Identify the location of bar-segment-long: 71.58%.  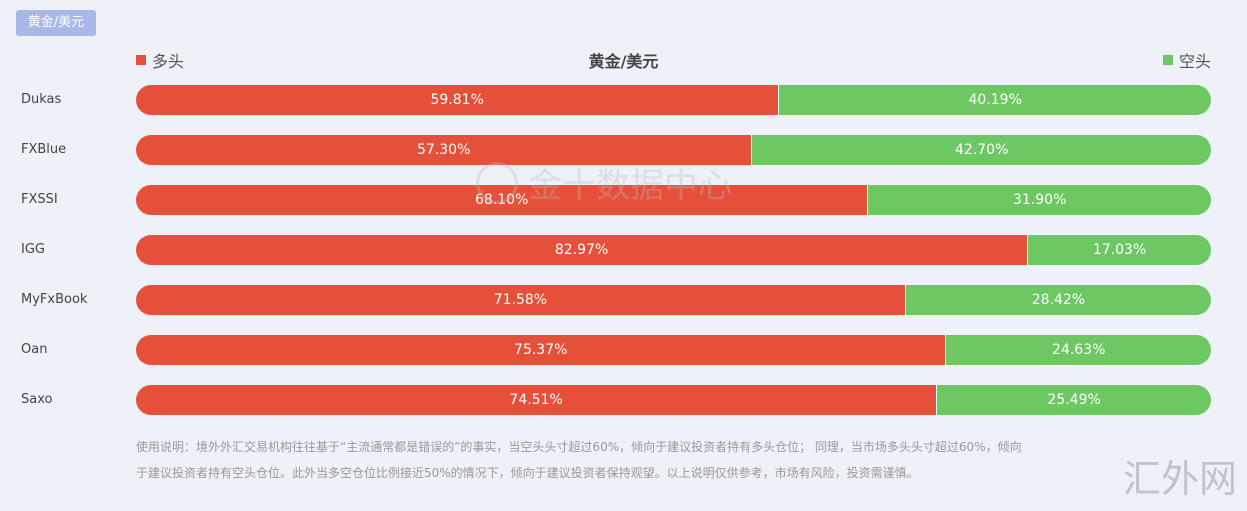
(521, 300).